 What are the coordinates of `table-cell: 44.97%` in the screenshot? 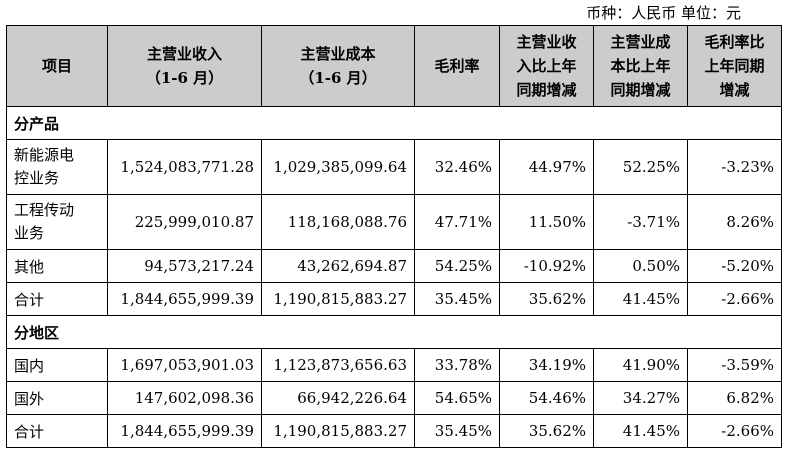 It's located at (546, 167).